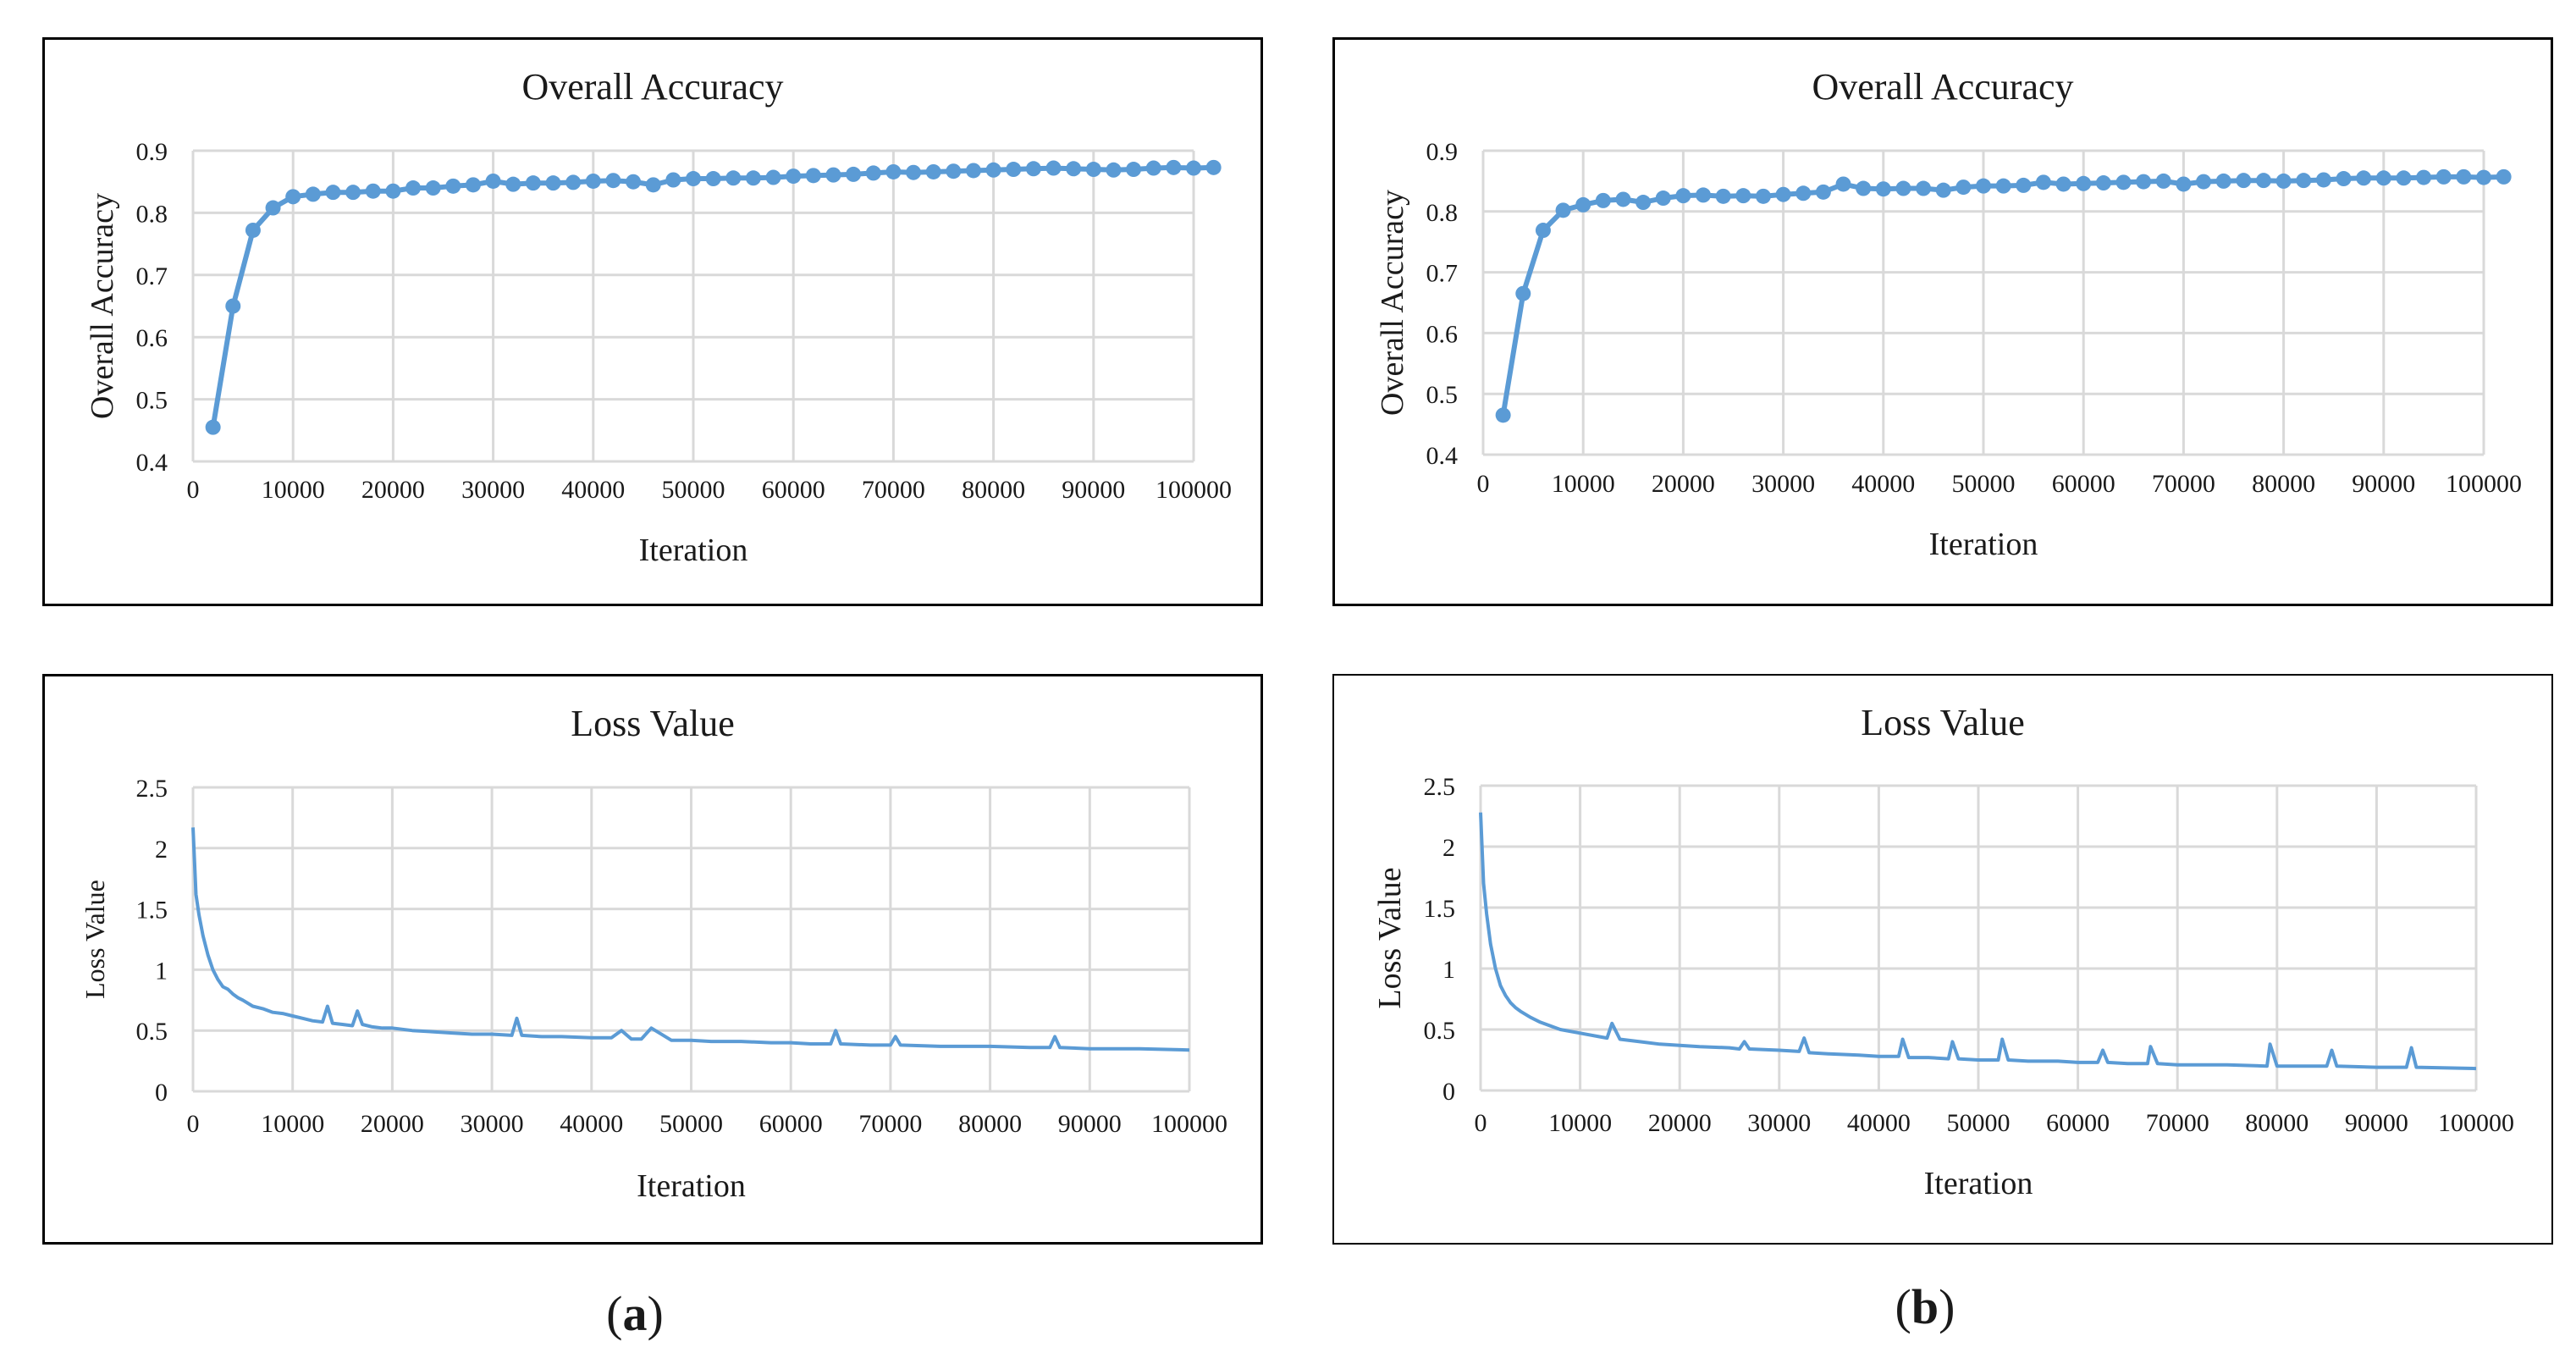 This screenshot has height=1358, width=2576. Describe the element at coordinates (102, 306) in the screenshot. I see `y-axis-label: Overall Accuracy` at that location.